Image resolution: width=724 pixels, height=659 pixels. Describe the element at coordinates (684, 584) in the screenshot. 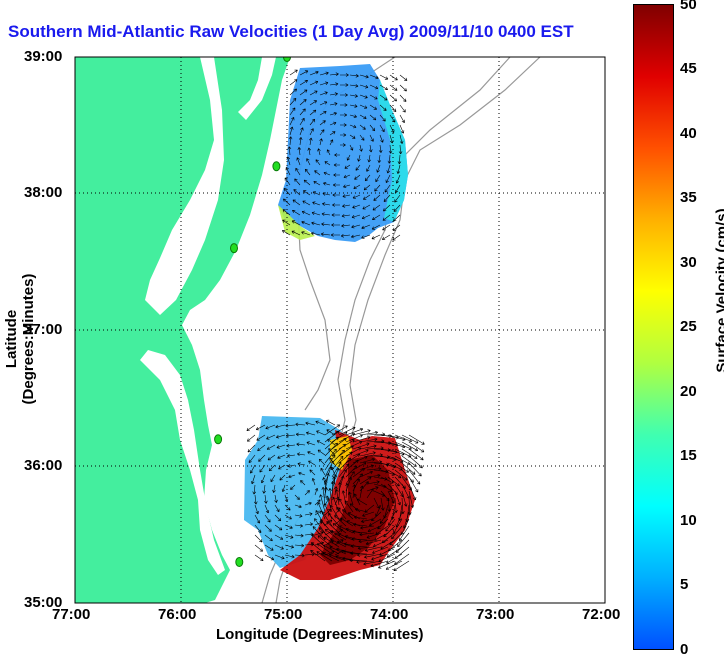

I see `colorbar-tick-label: 5` at that location.